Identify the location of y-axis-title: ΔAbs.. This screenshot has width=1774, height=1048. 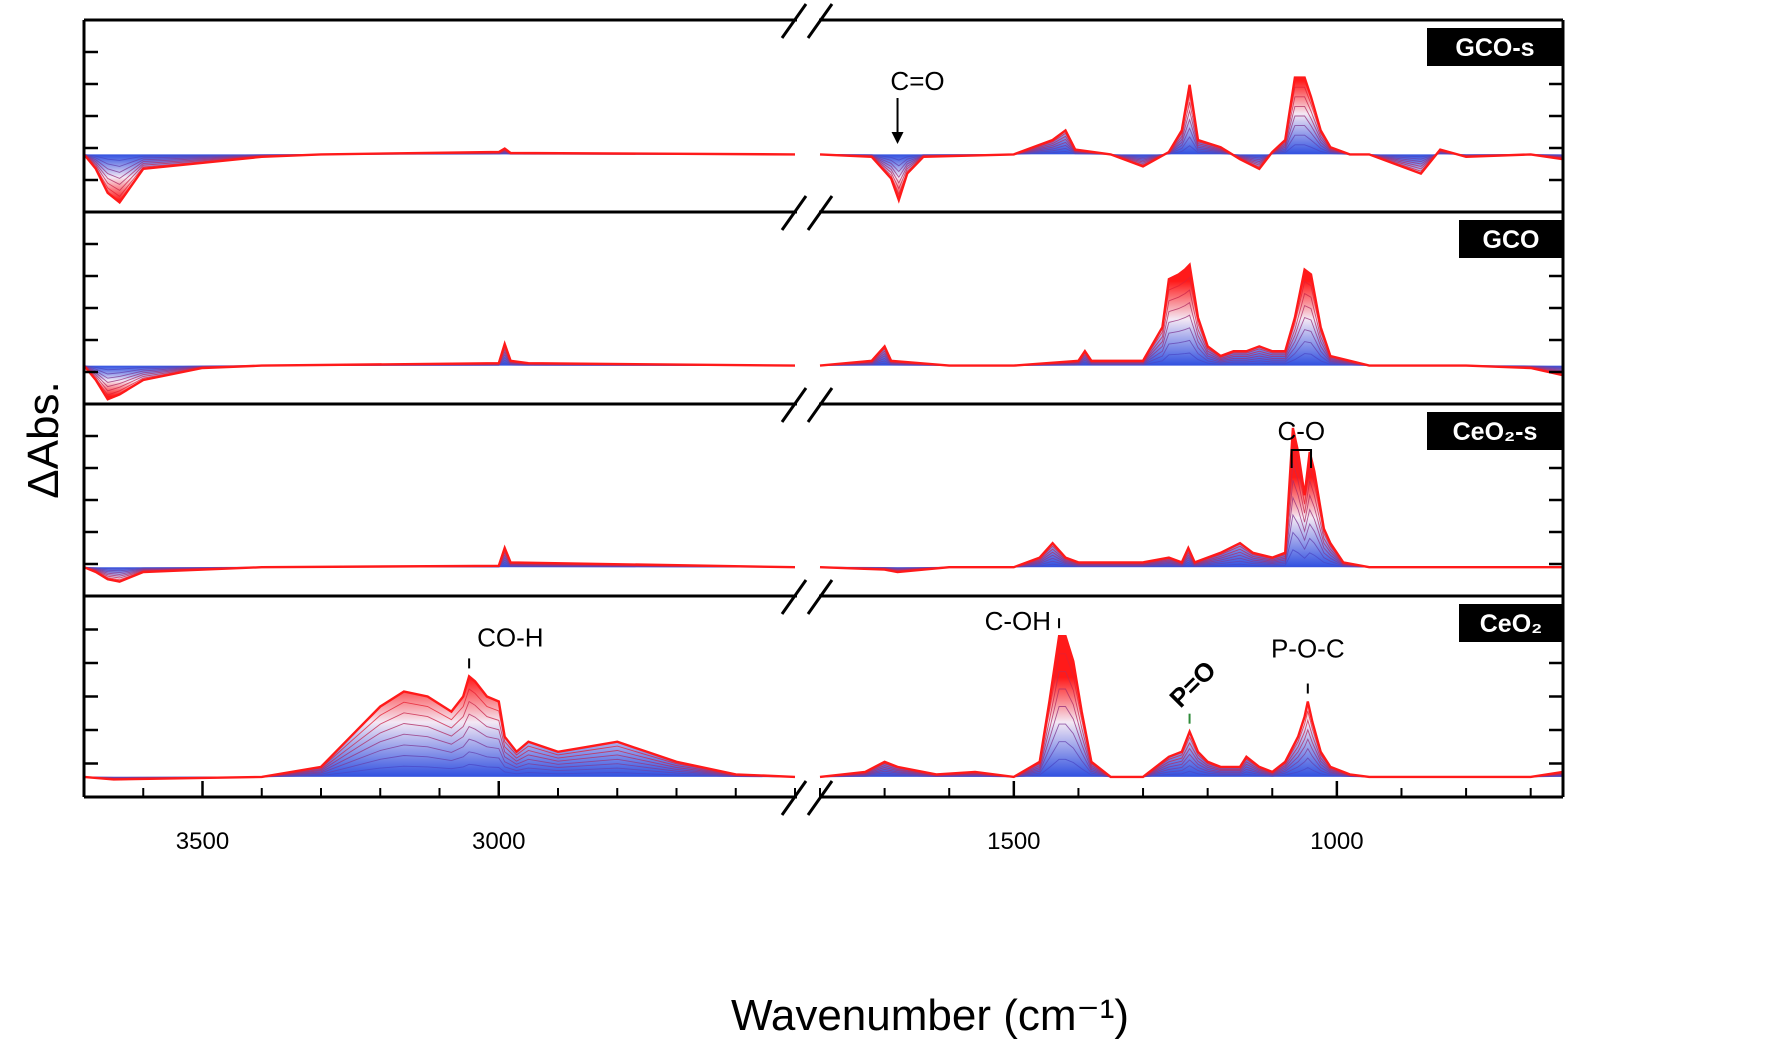
(43, 439).